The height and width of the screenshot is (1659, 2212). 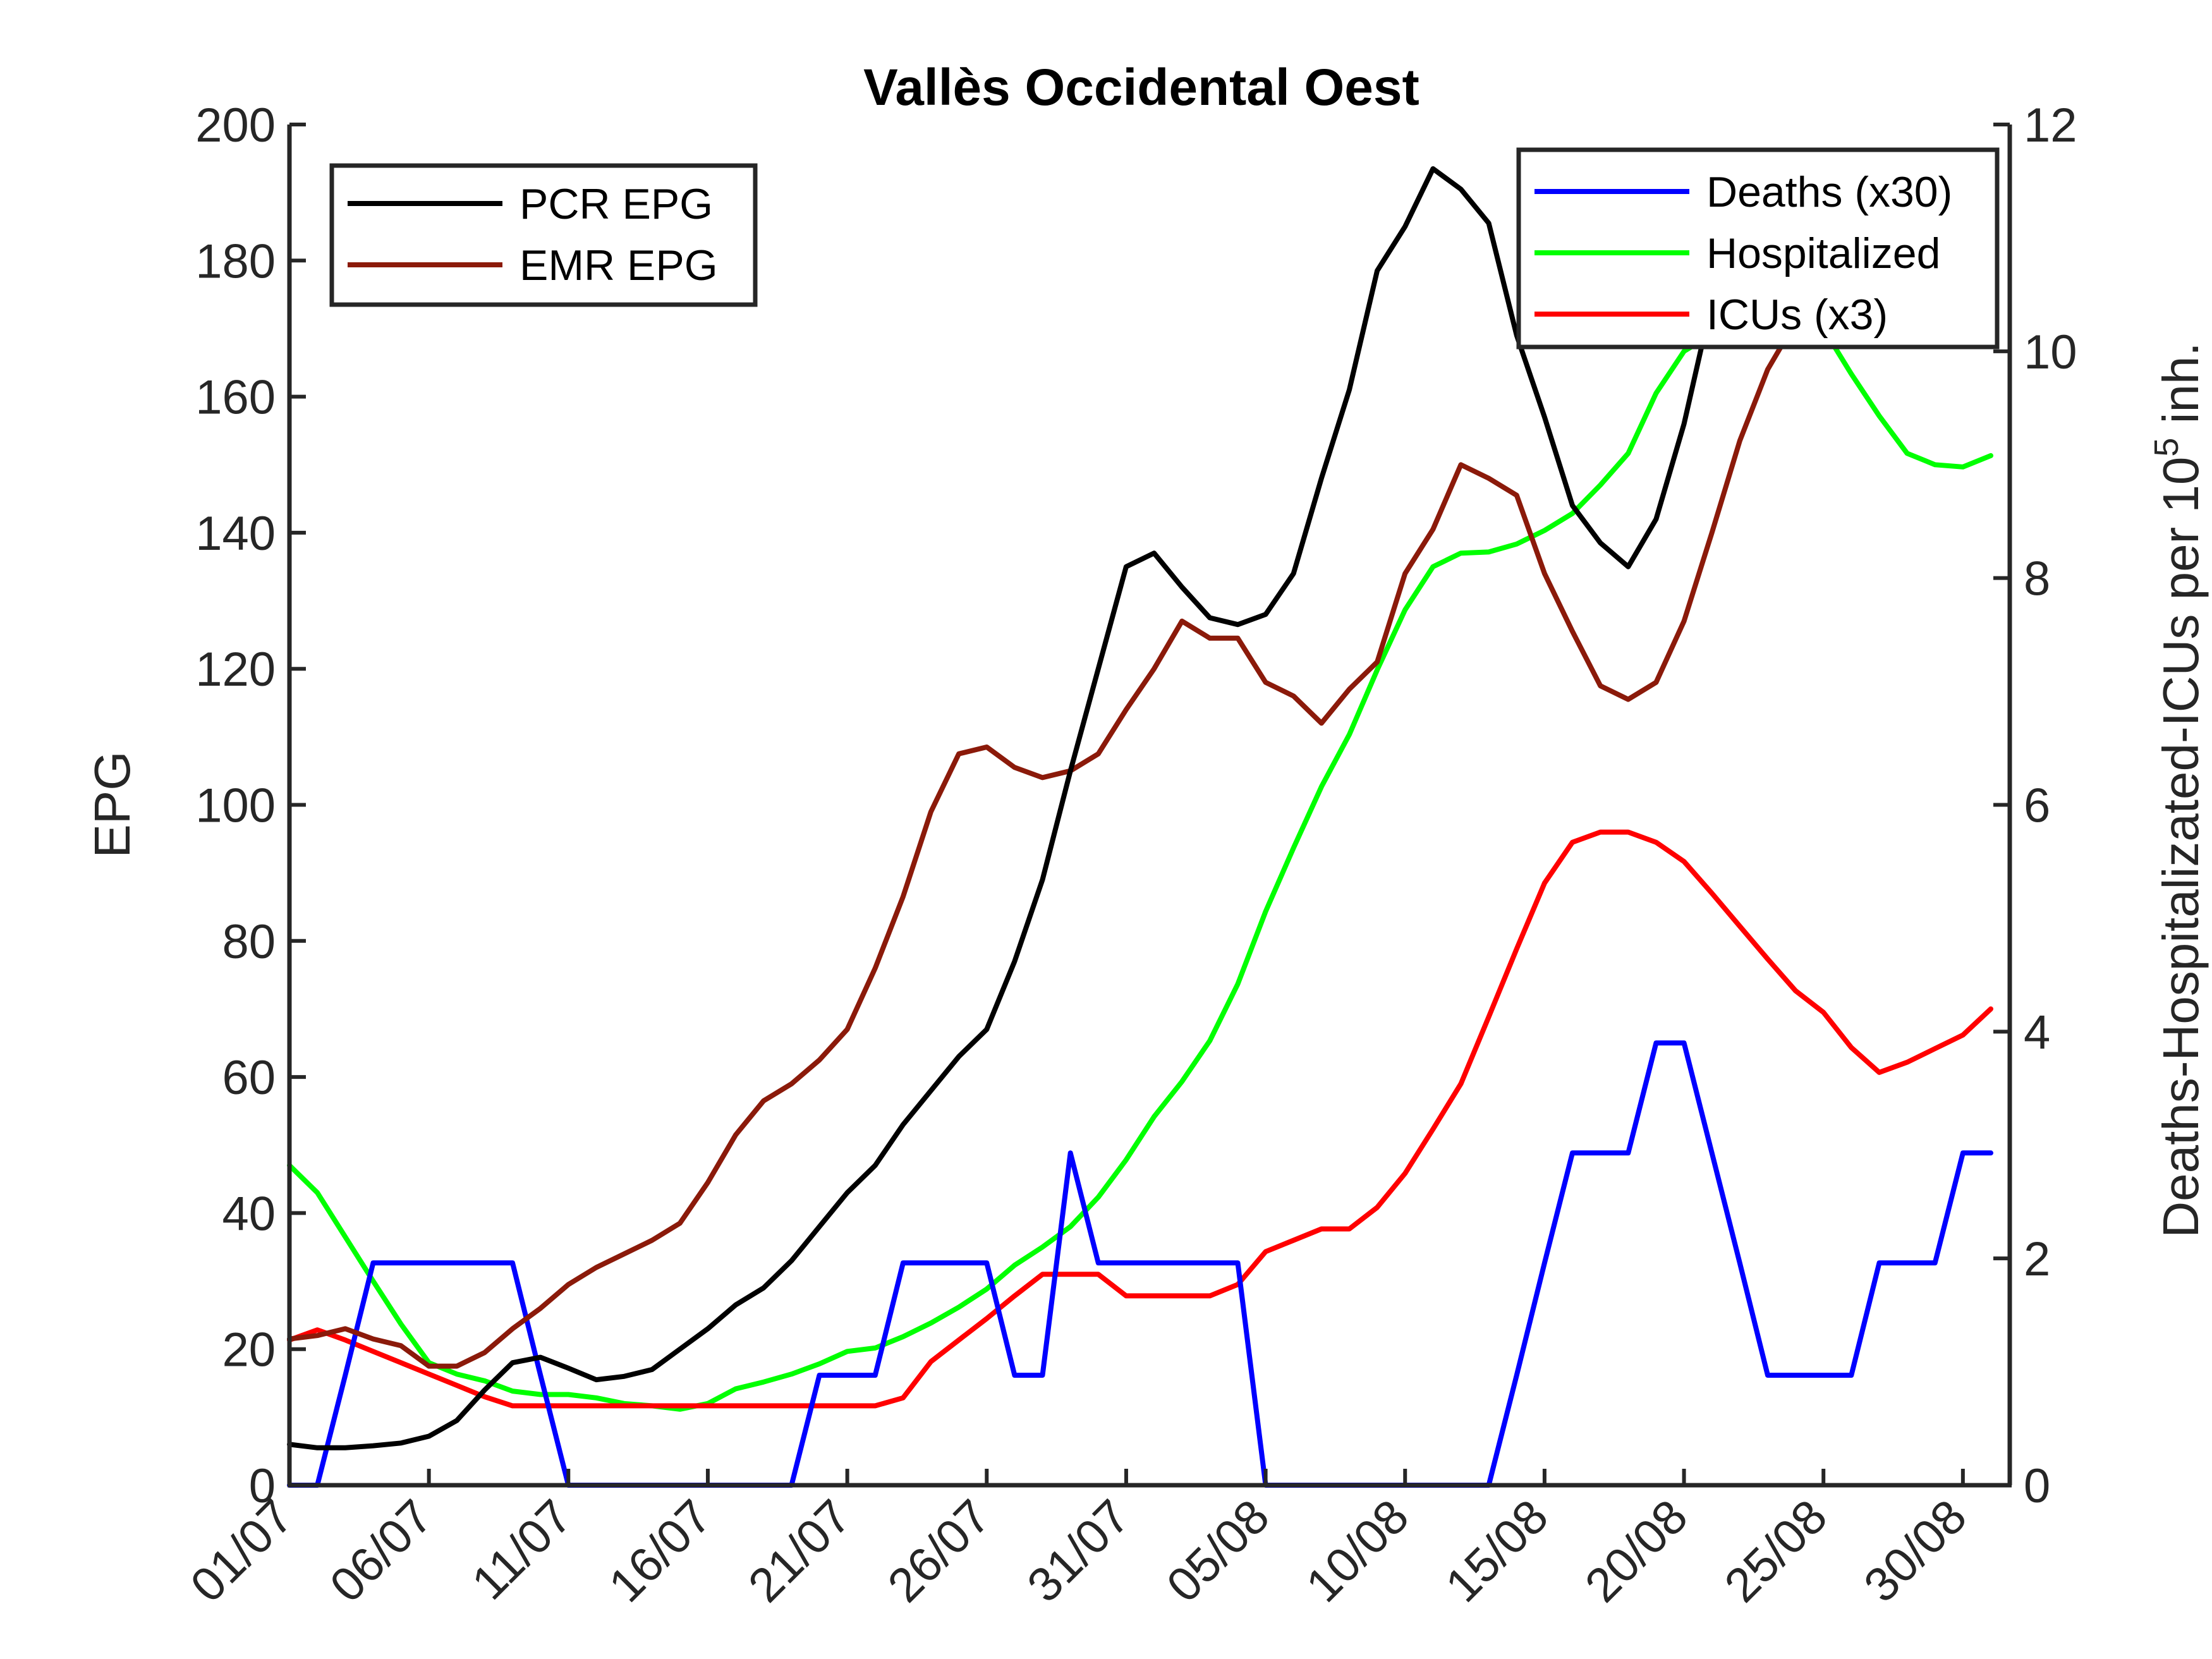 I want to click on y-tick-label: 40, so click(x=249, y=1214).